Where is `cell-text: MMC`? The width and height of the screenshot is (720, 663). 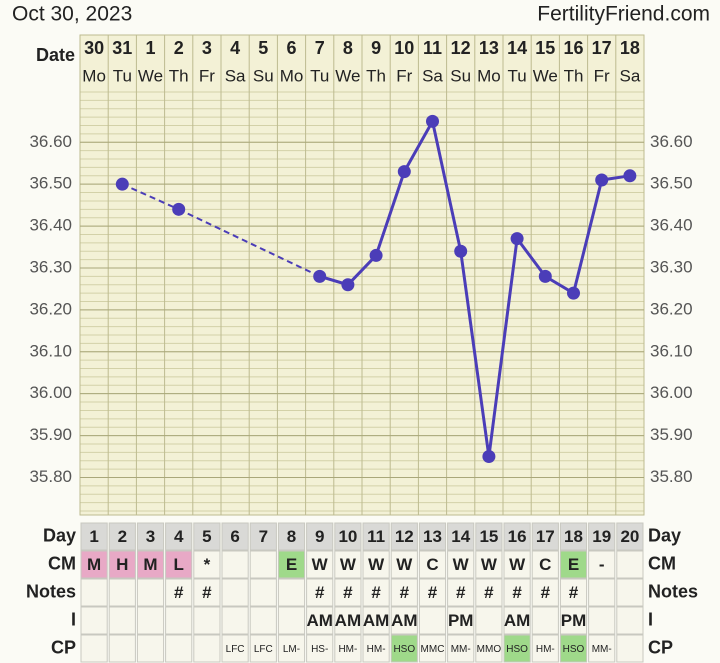
cell-text: MMC is located at coordinates (433, 649).